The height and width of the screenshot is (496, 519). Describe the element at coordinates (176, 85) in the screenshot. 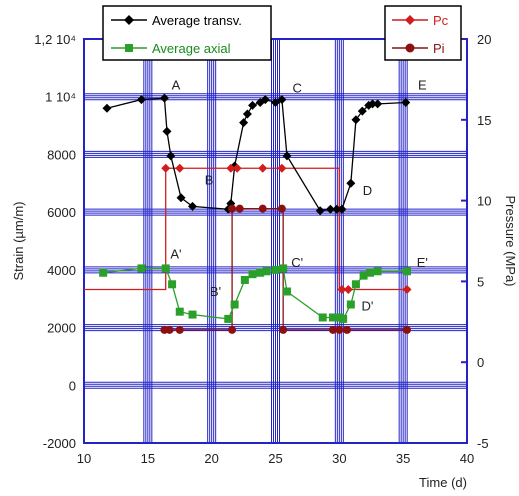

I see `annotation-label: A` at that location.